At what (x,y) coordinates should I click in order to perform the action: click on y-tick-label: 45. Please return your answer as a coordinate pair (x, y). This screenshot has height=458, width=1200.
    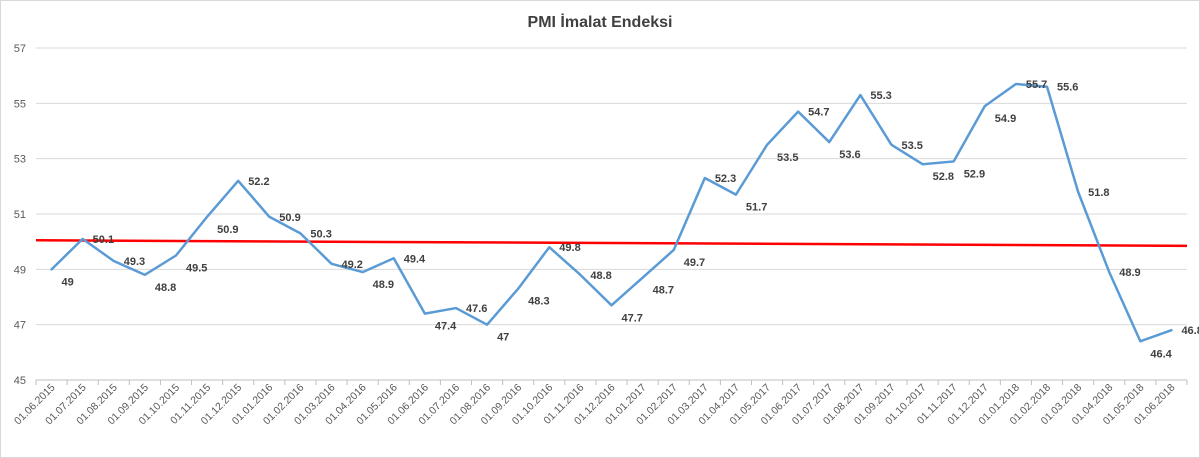
    Looking at the image, I should click on (20, 381).